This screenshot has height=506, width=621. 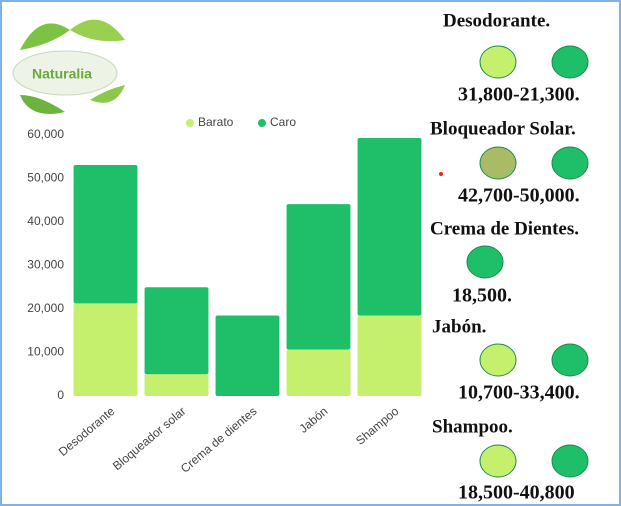 I want to click on annotation-value: 10,700-33,400., so click(x=519, y=393).